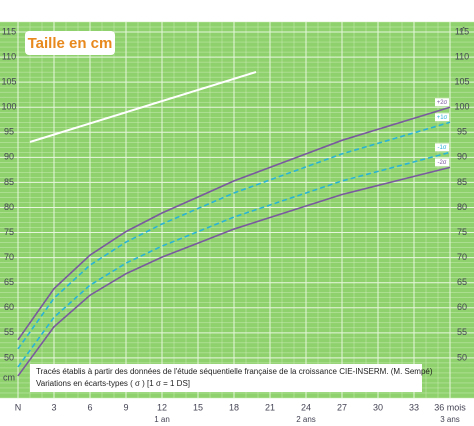  Describe the element at coordinates (270, 407) in the screenshot. I see `x-tick-label: 21` at that location.